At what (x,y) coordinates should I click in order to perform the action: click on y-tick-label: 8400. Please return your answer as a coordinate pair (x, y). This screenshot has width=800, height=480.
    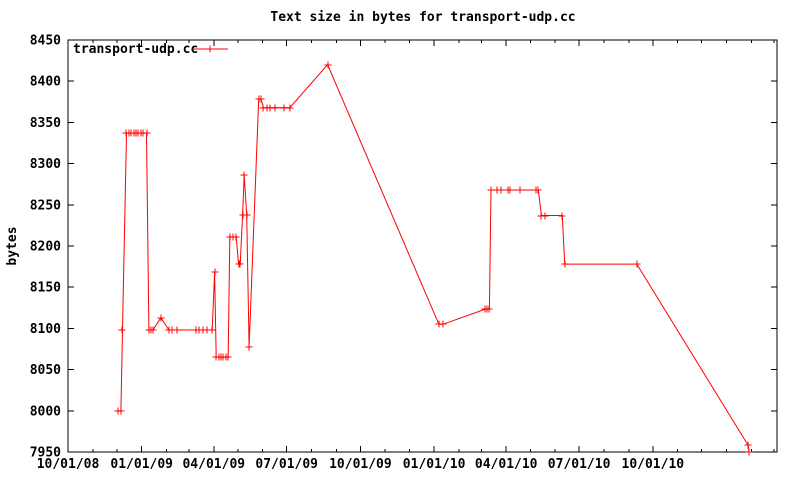
    Looking at the image, I should click on (45, 82).